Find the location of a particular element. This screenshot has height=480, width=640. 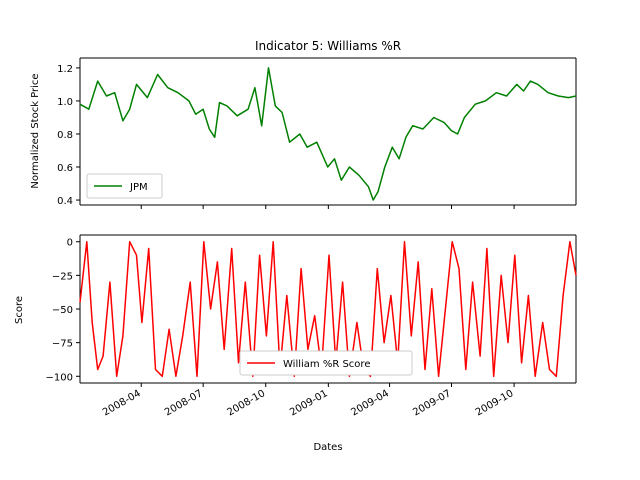

price-legend-label: JPM is located at coordinates (138, 187).